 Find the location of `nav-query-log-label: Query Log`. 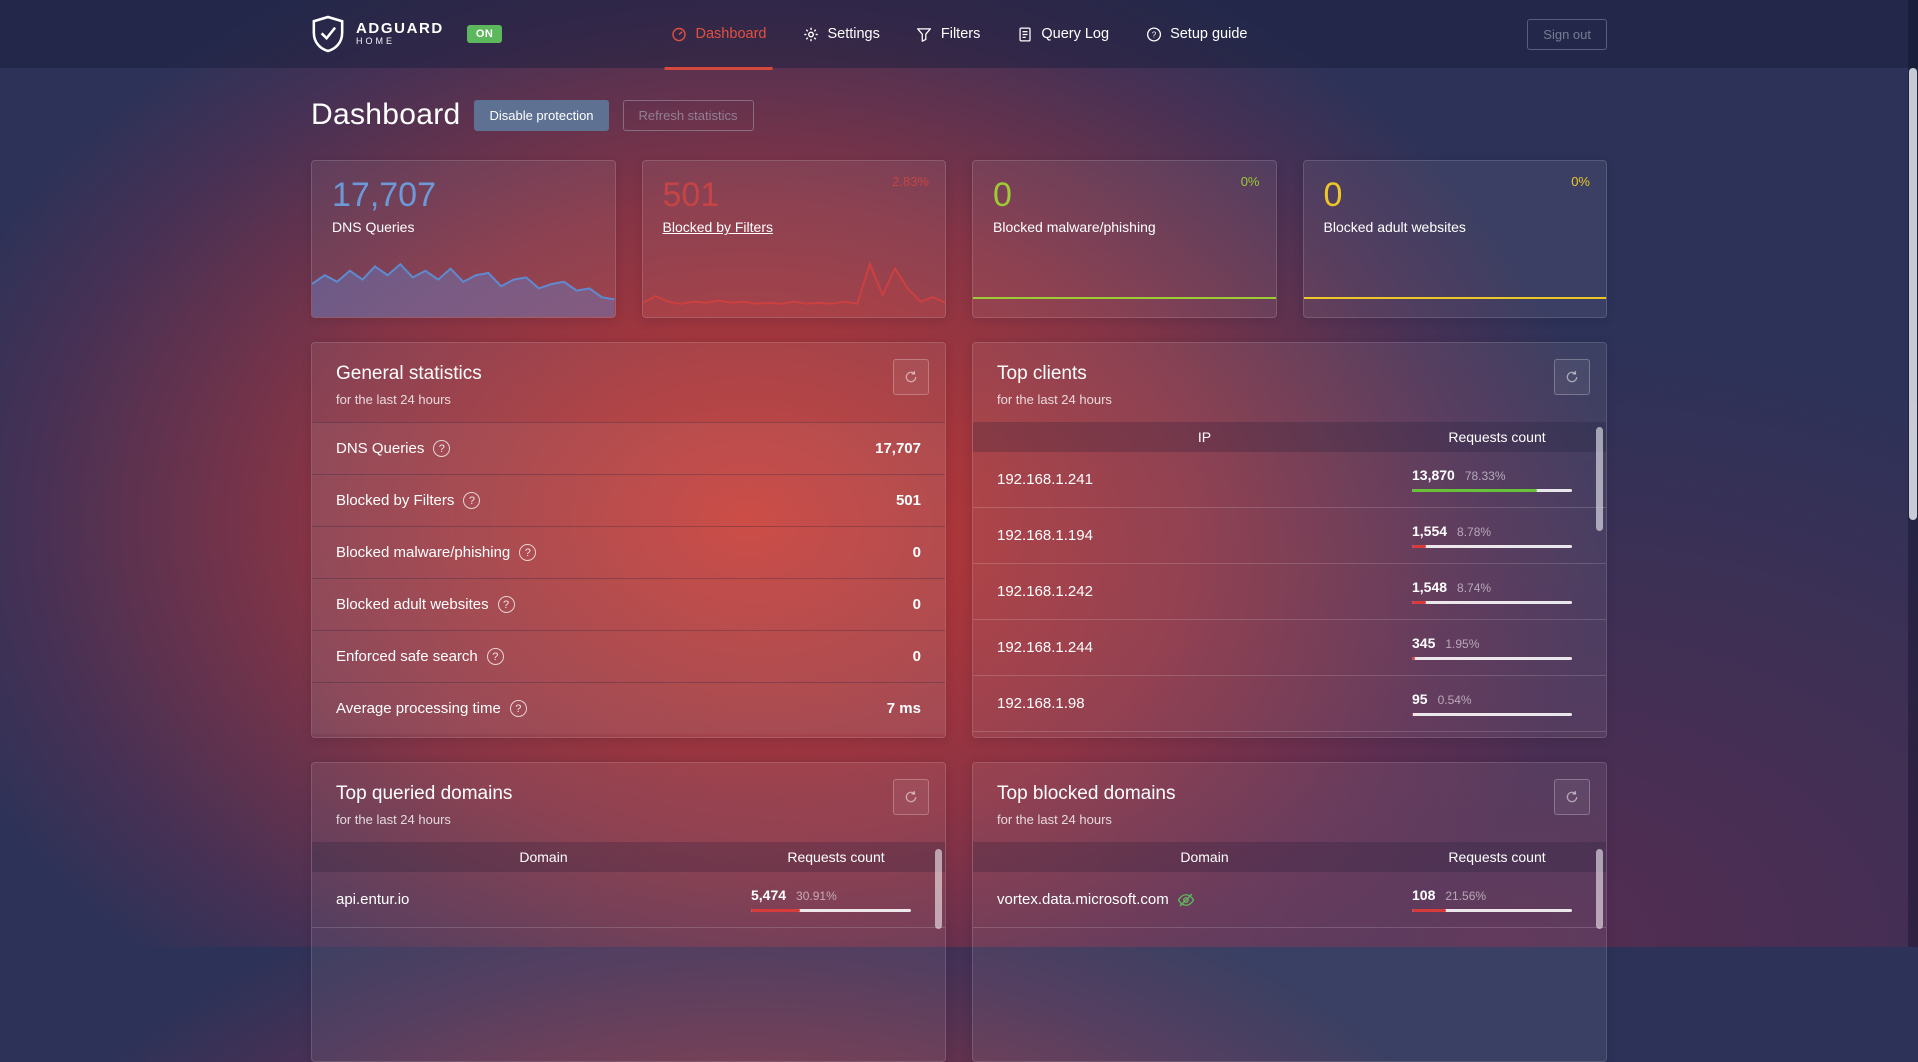

nav-query-log-label: Query Log is located at coordinates (1075, 34).